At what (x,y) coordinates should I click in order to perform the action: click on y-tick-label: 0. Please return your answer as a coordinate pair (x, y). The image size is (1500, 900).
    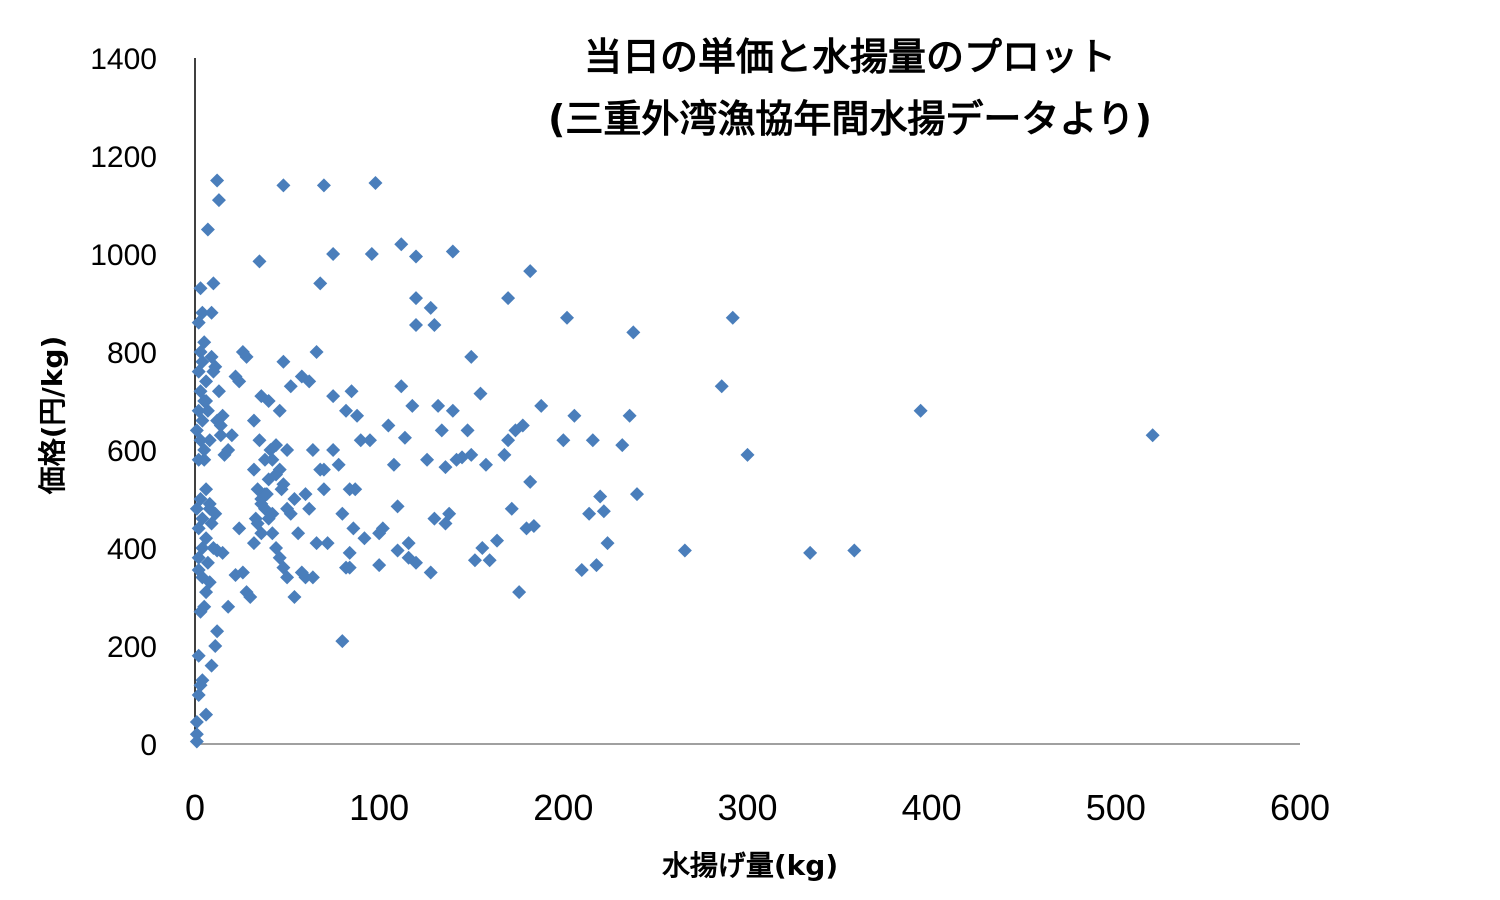
    Looking at the image, I should click on (148, 745).